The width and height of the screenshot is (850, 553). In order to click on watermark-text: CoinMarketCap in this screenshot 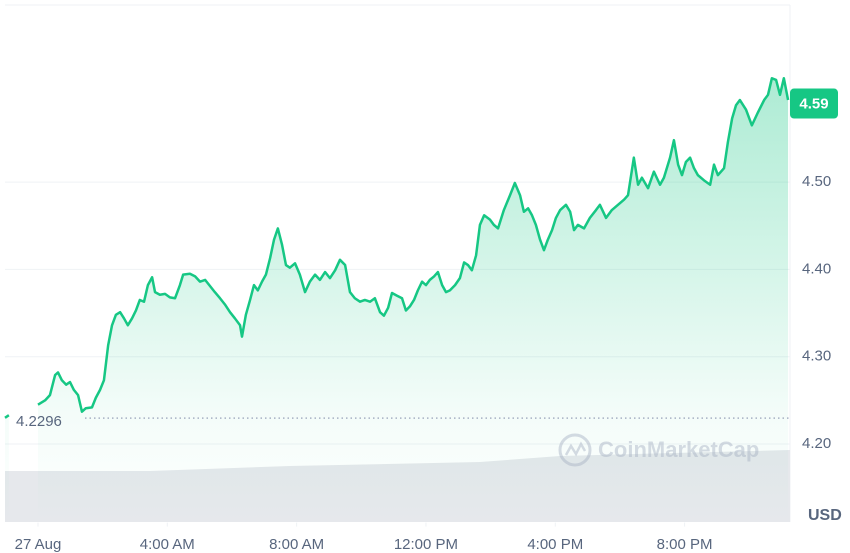, I will do `click(678, 449)`.